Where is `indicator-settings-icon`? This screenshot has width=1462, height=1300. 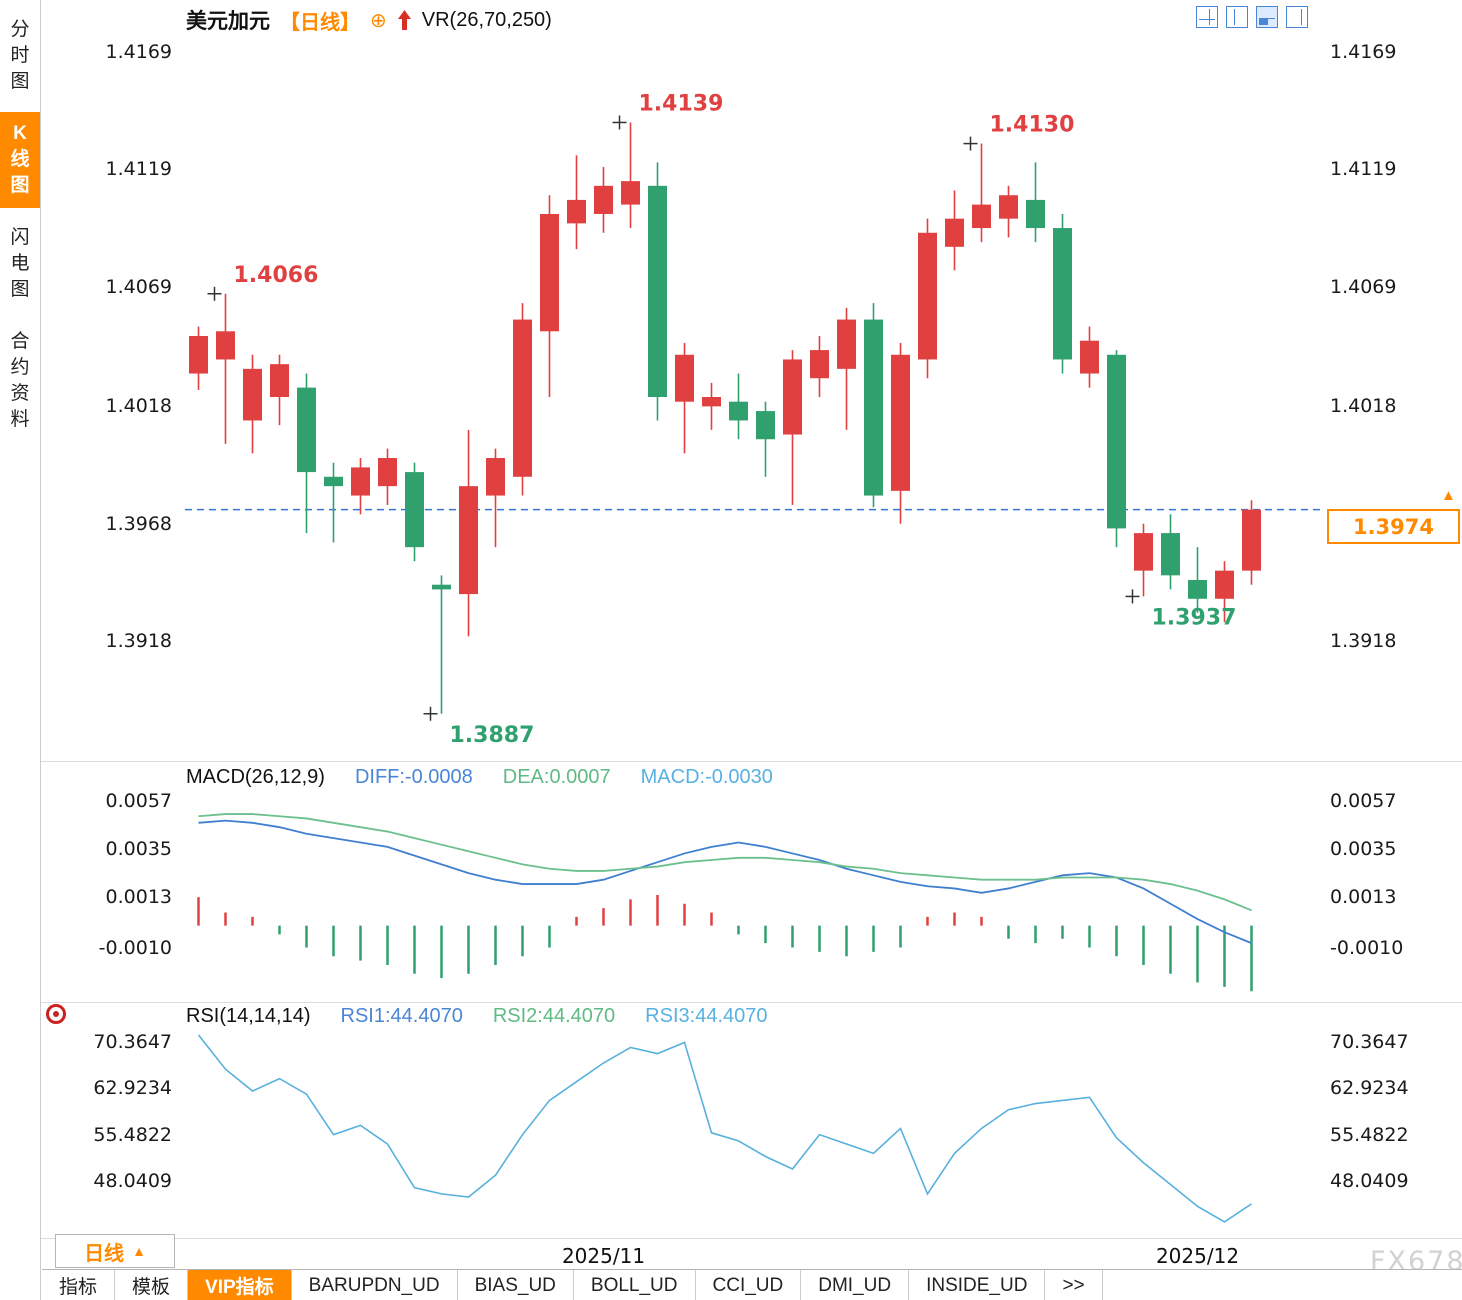 indicator-settings-icon is located at coordinates (56, 1014).